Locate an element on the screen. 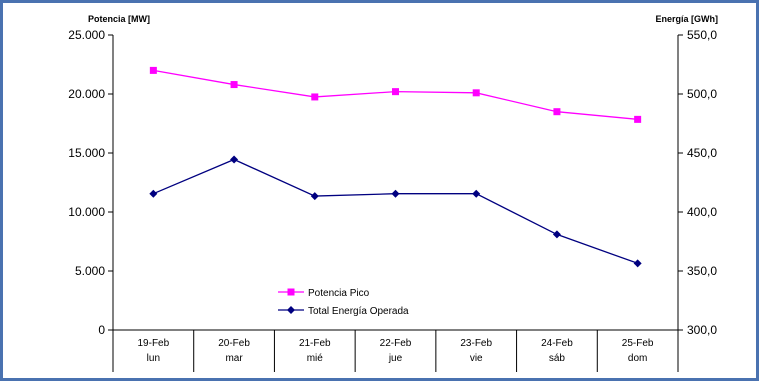 The width and height of the screenshot is (759, 381). x-category-date: 21-Feb is located at coordinates (315, 343).